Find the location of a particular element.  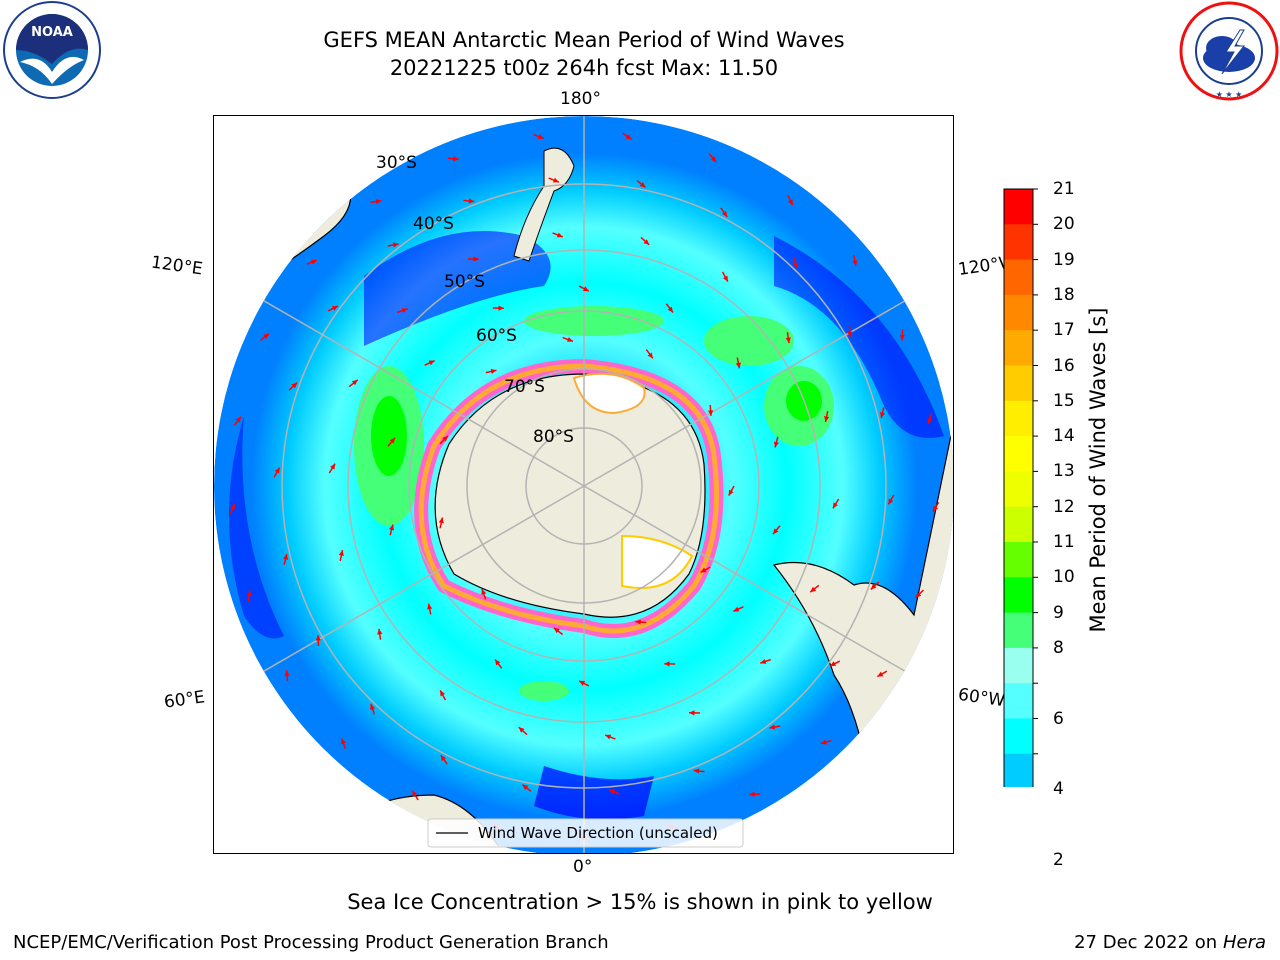

colorbar-tick-label: 20 is located at coordinates (1064, 224).